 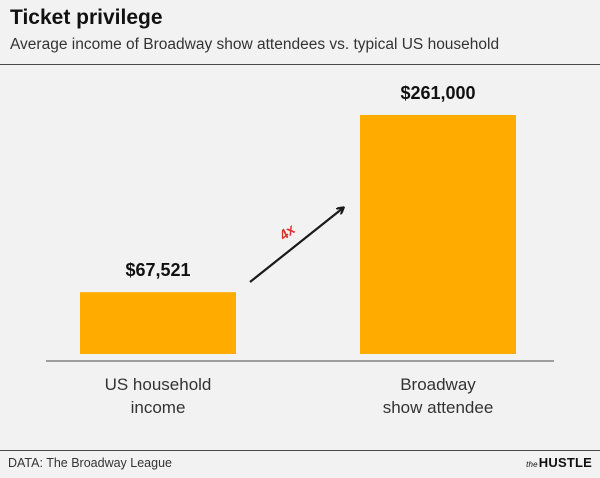 What do you see at coordinates (157, 270) in the screenshot?
I see `value-label-0: $67,521` at bounding box center [157, 270].